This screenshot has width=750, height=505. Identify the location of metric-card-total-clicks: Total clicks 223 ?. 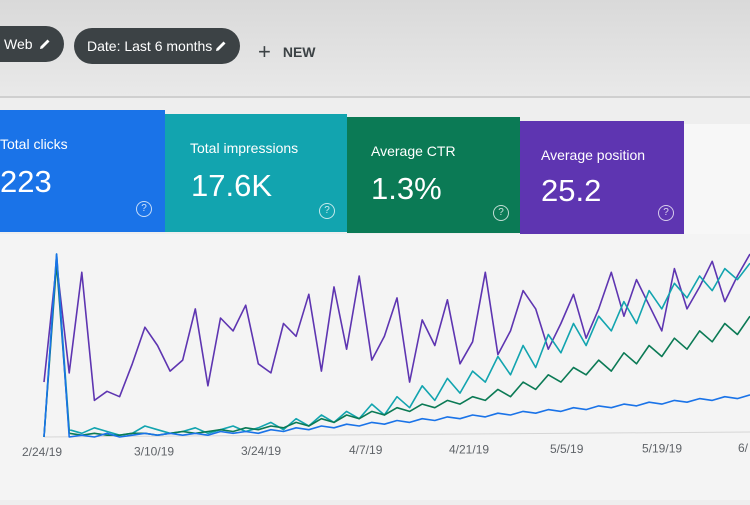
(82, 171).